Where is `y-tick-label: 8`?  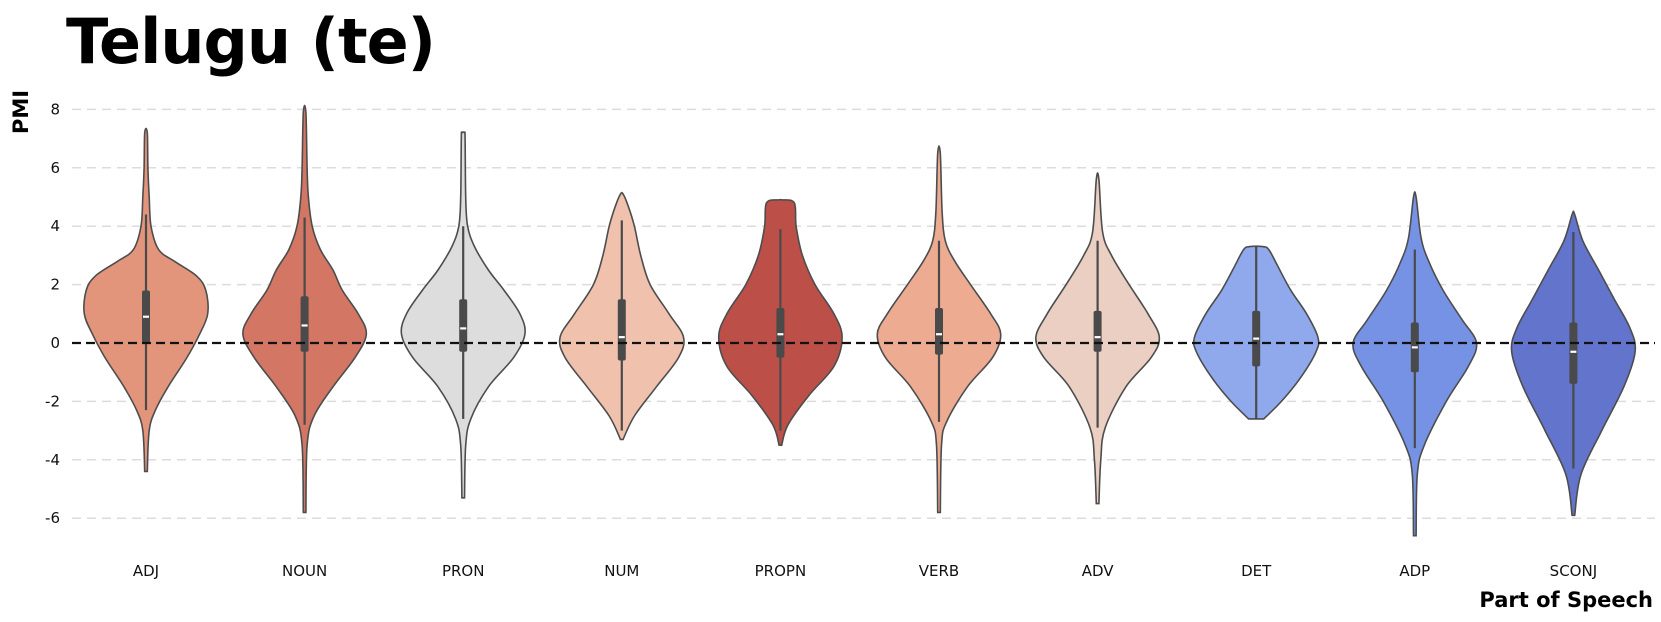
y-tick-label: 8 is located at coordinates (55, 109).